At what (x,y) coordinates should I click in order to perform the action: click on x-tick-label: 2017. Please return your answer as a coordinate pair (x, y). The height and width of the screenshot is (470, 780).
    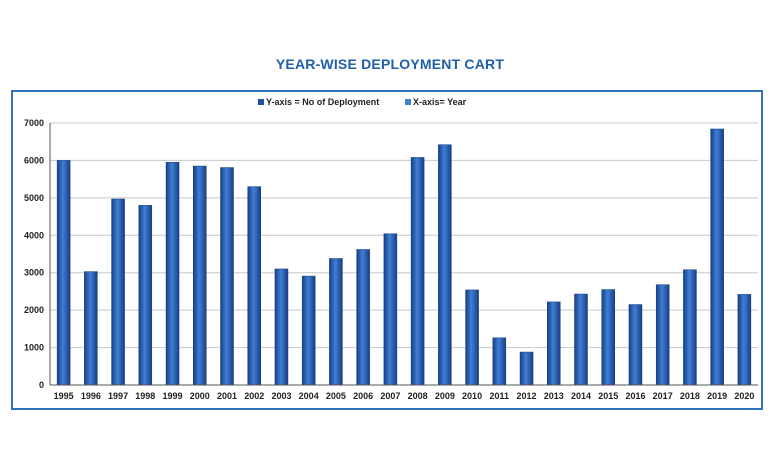
    Looking at the image, I should click on (663, 396).